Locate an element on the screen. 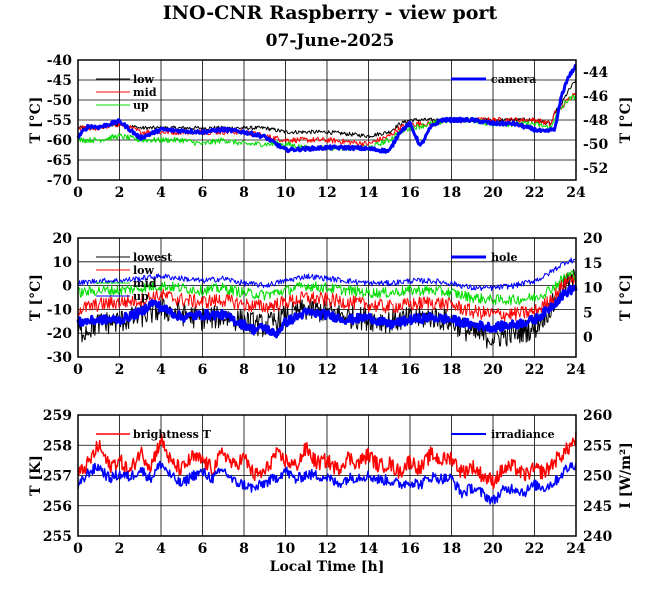 The image size is (660, 595). y2-tick-label: 255 is located at coordinates (597, 446).